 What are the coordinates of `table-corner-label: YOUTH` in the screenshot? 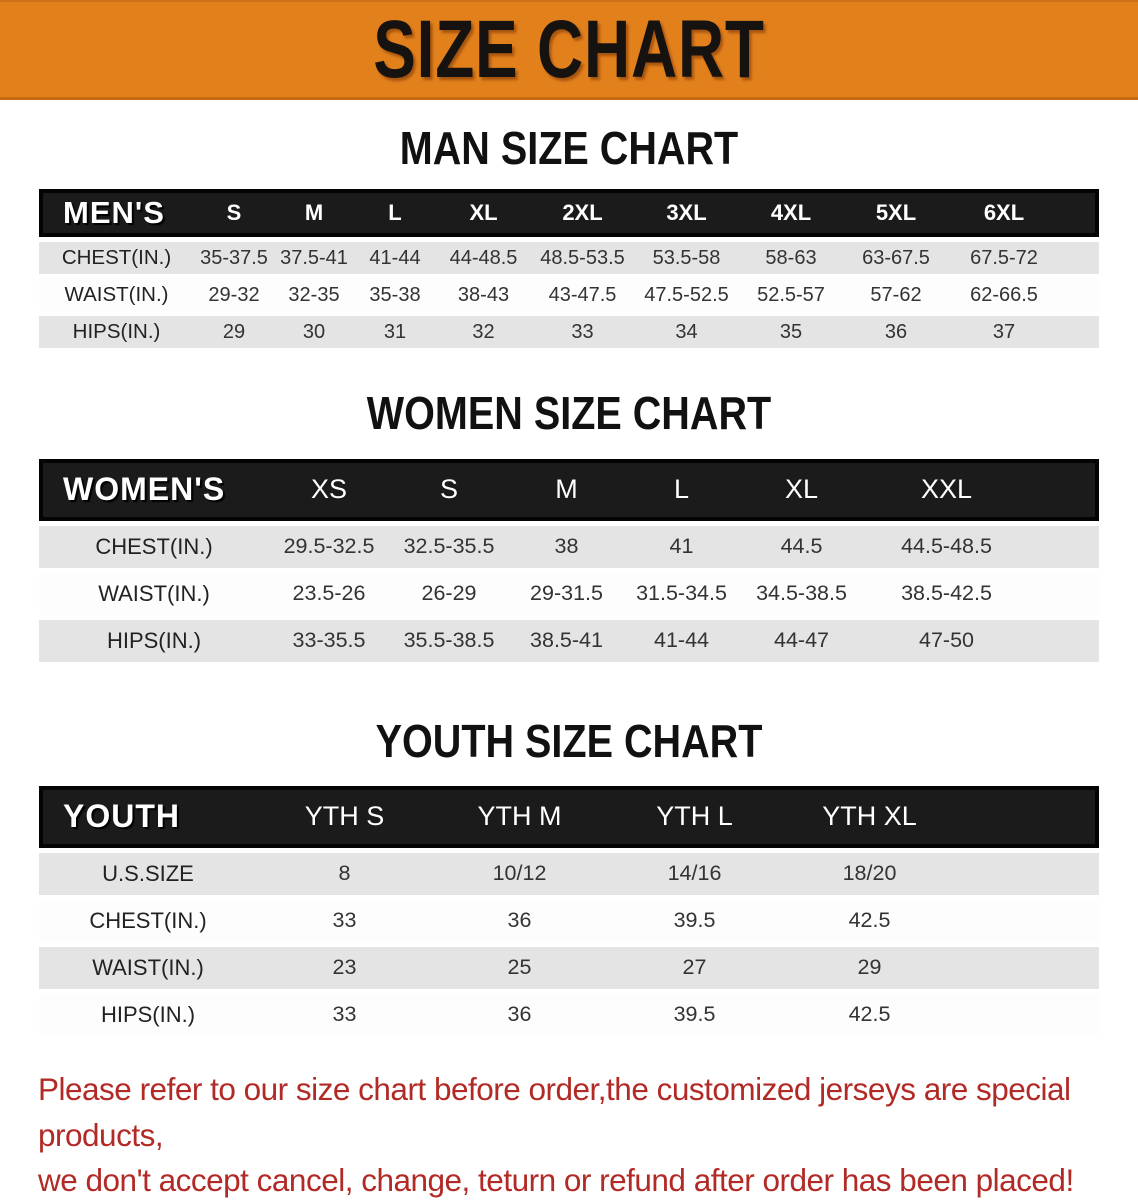 It's located at (148, 816).